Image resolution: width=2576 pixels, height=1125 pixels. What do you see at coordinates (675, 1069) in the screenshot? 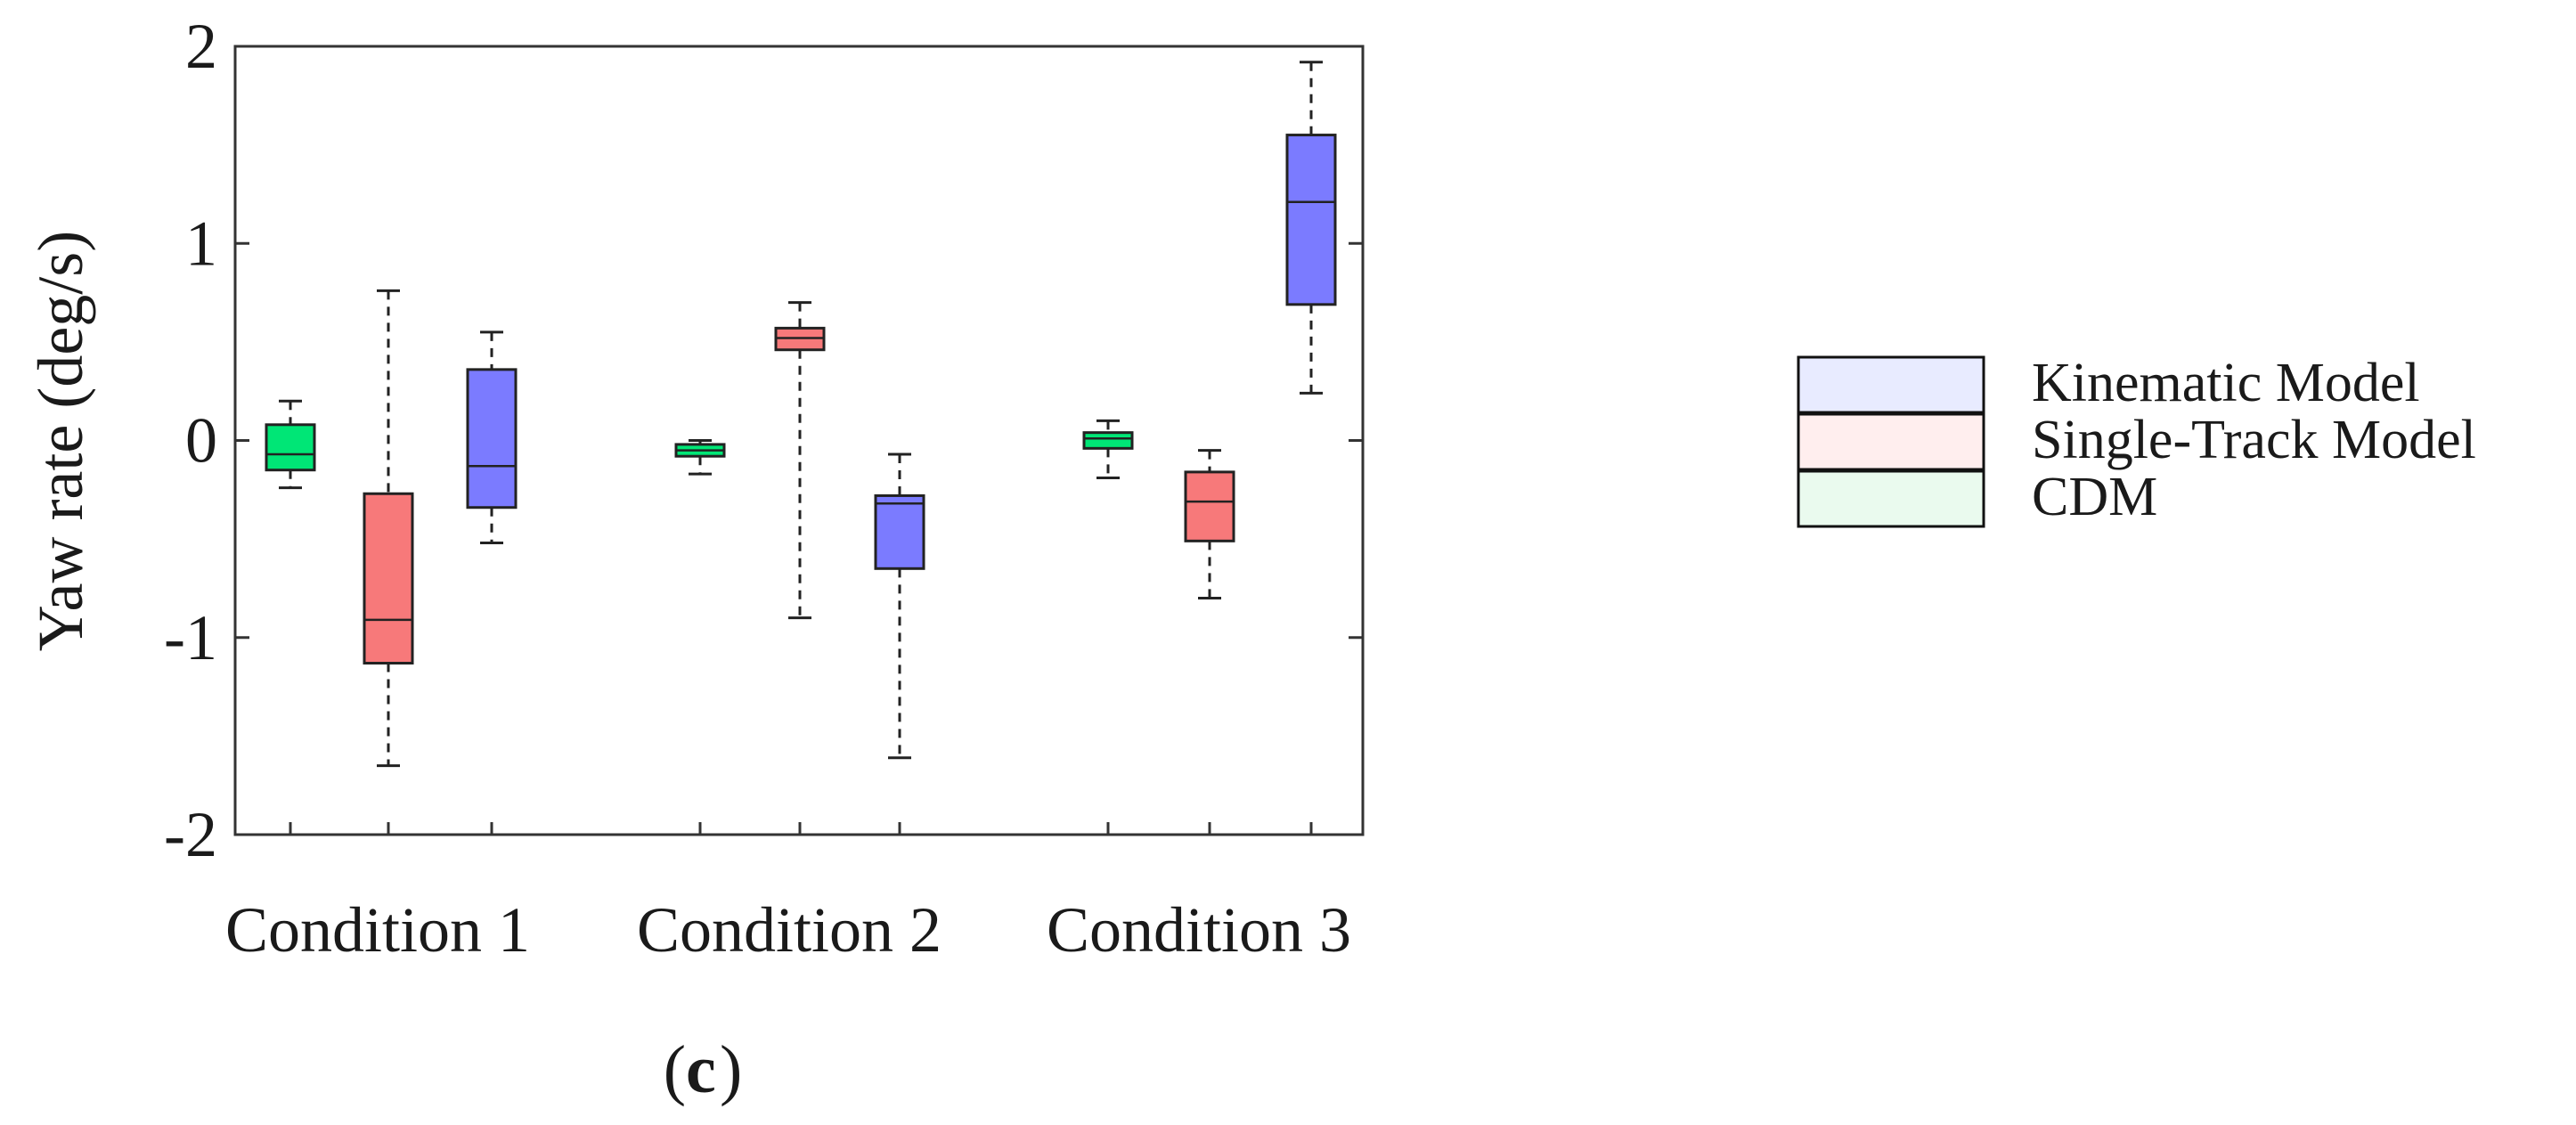
I see `panel-label-open-paren: (` at bounding box center [675, 1069].